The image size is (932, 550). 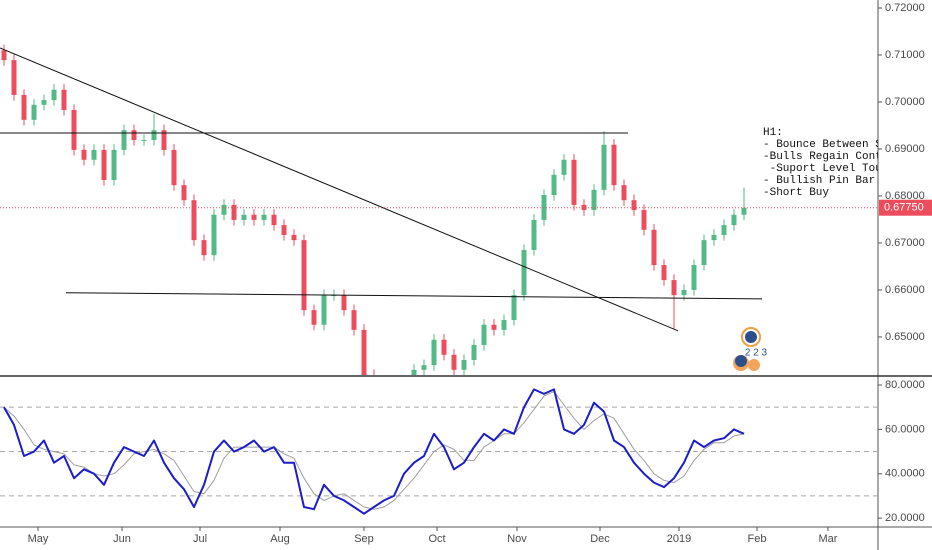 I want to click on annotation-line: - Bounce Between S, so click(x=822, y=145).